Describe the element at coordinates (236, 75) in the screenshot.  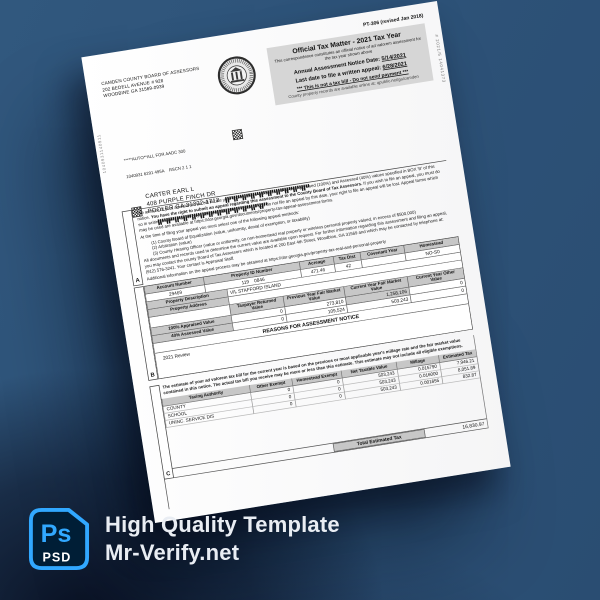
I see `county-seal-icon` at that location.